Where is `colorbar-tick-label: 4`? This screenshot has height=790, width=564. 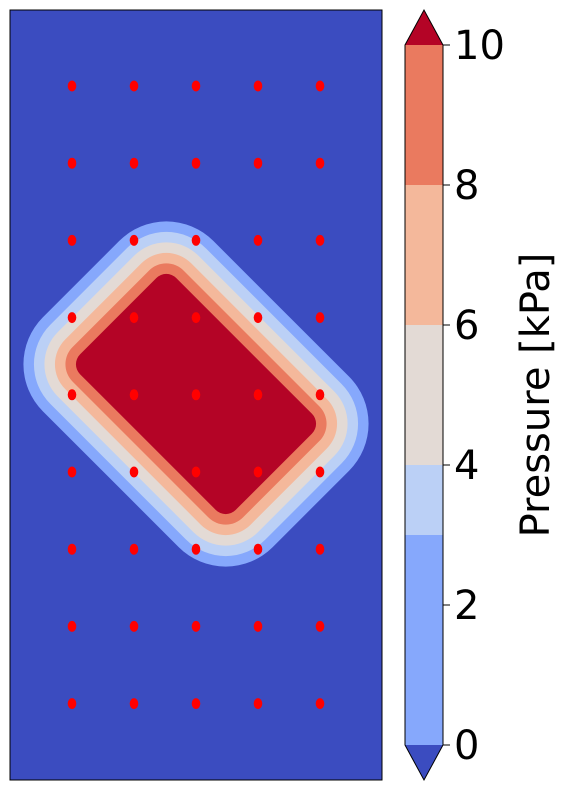 colorbar-tick-label: 4 is located at coordinates (466, 466).